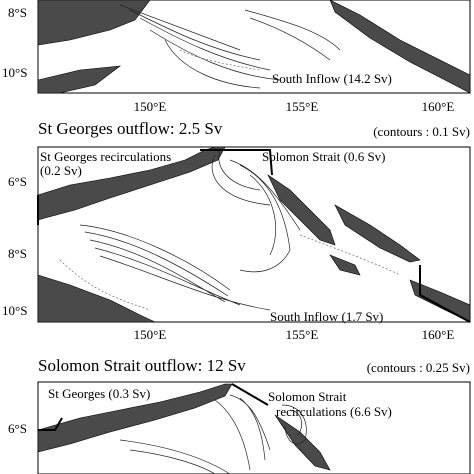  Describe the element at coordinates (130, 128) in the screenshot. I see `panel-title: St Georges outflow: 2.5 Sv` at that location.